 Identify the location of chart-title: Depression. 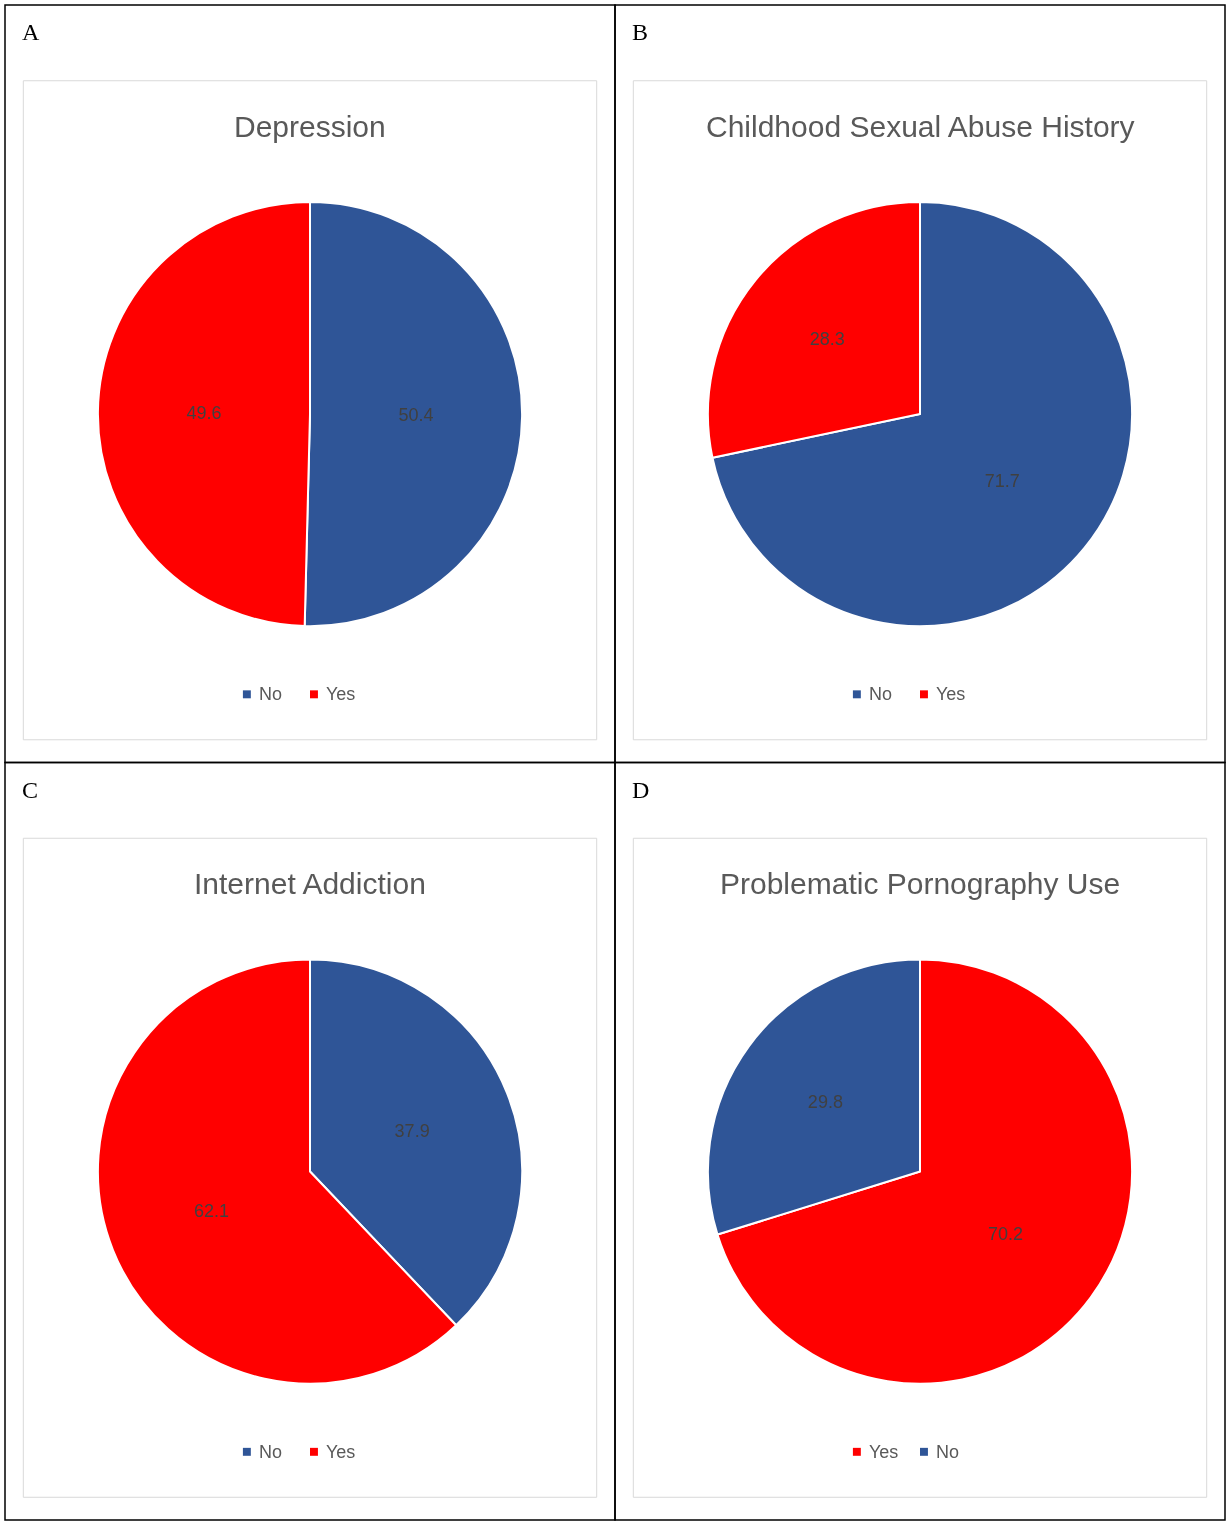
(310, 126).